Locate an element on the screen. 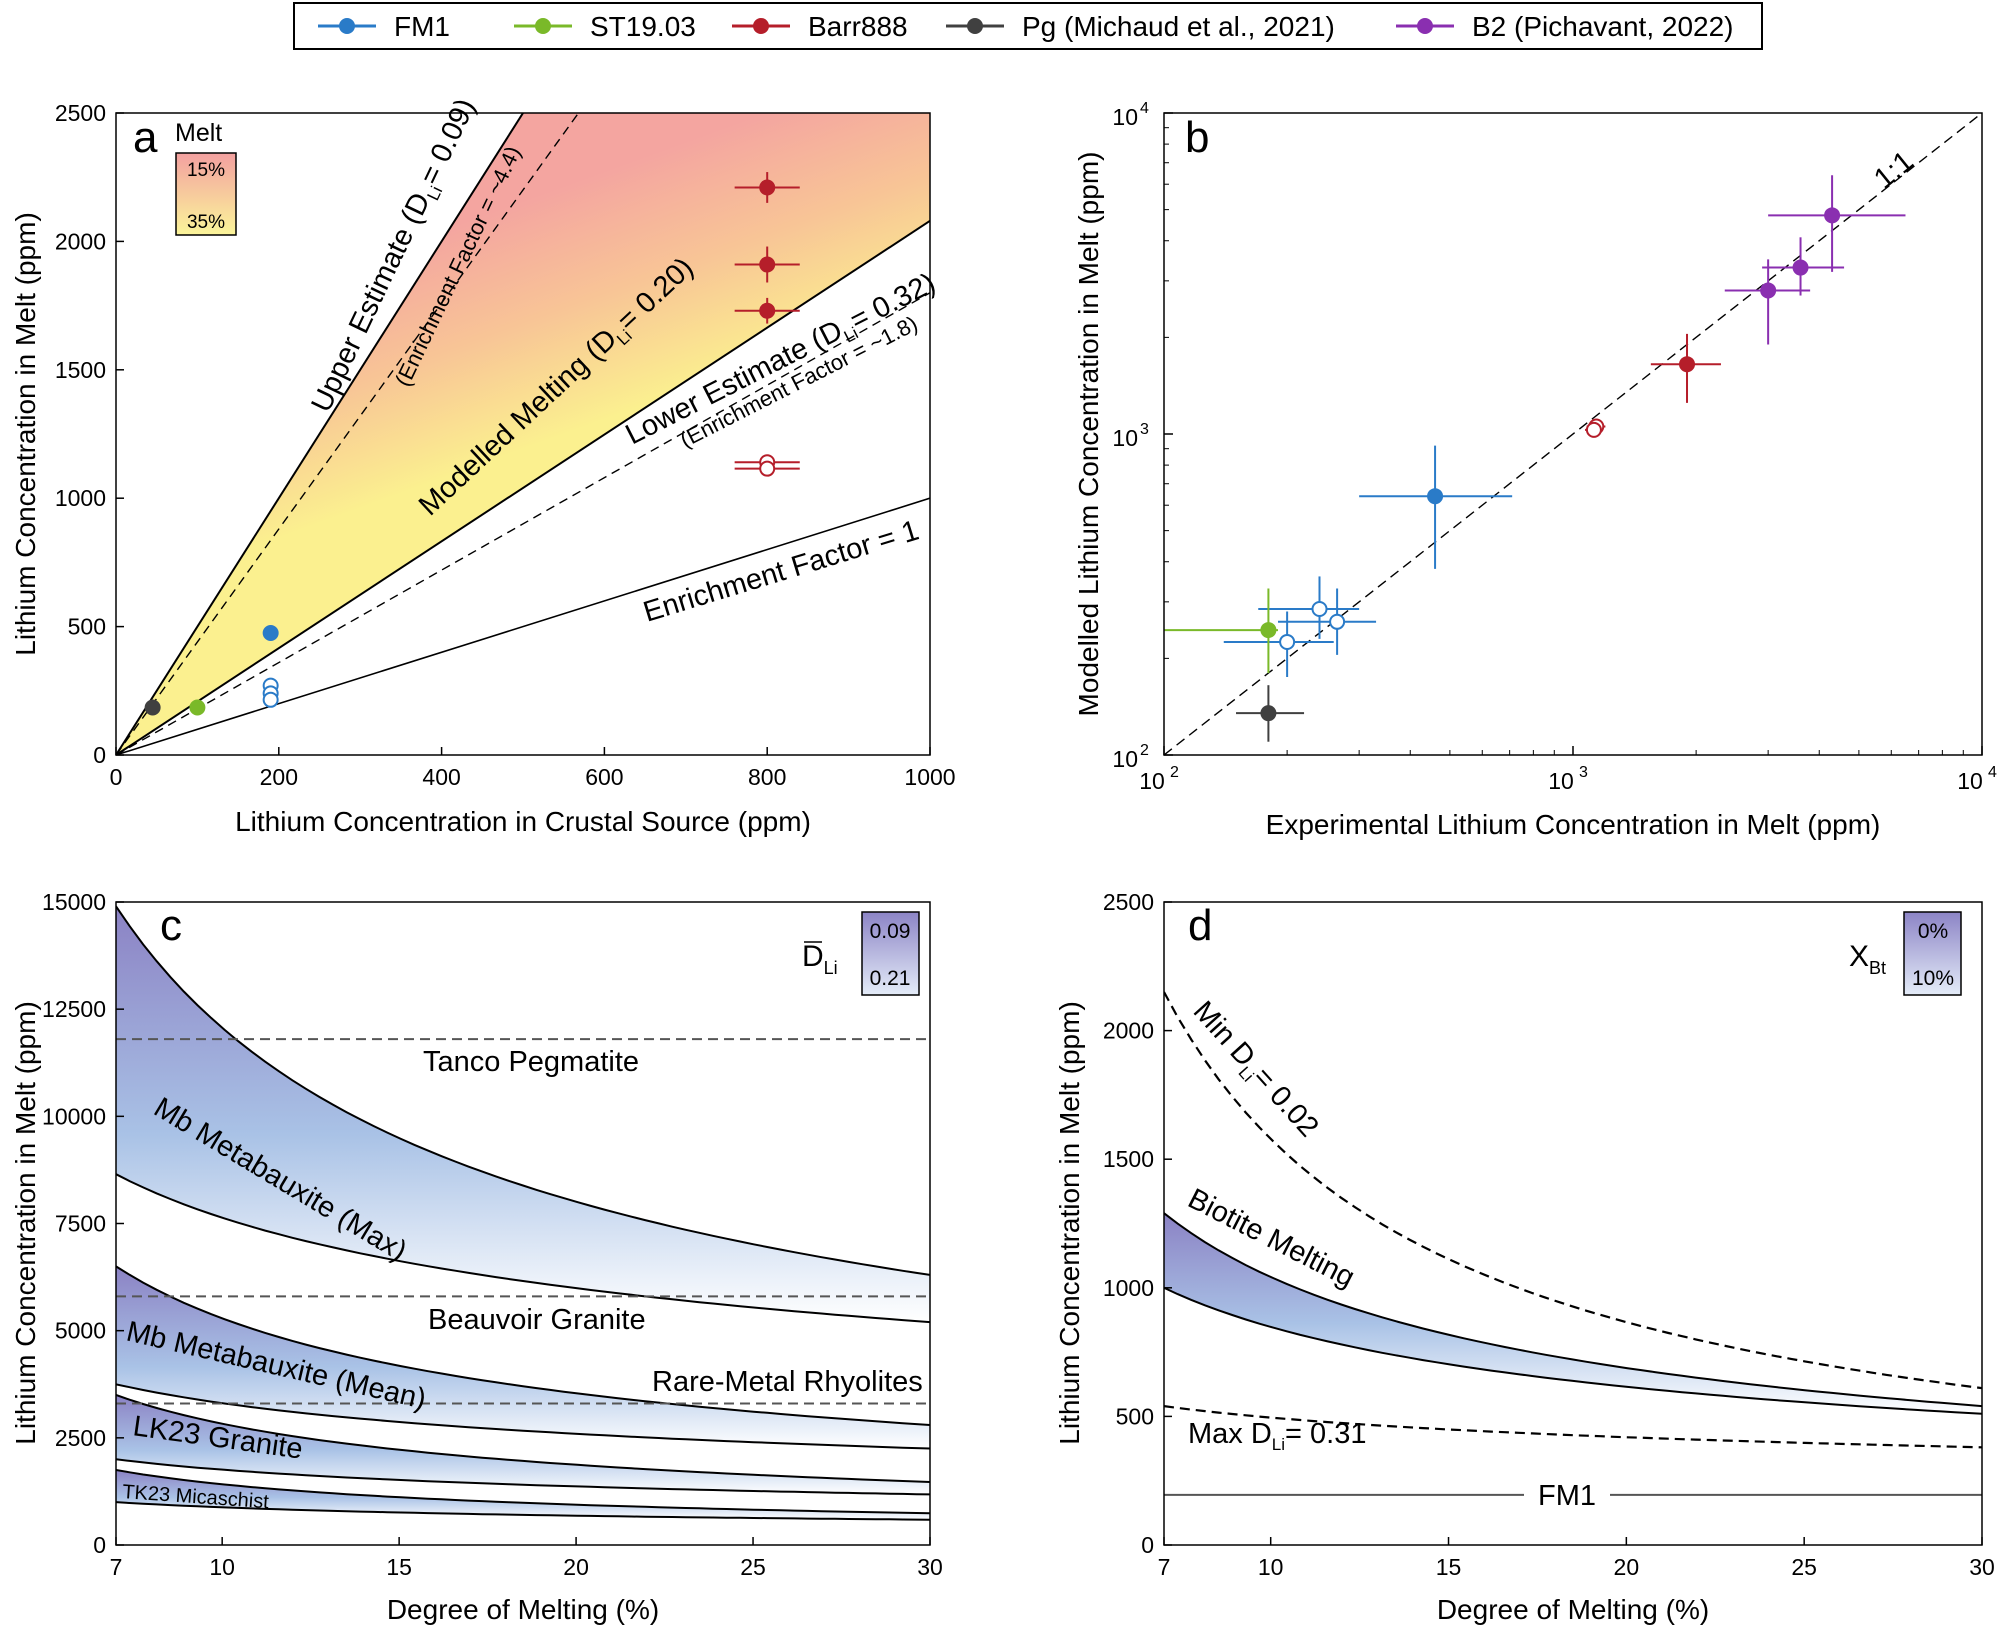 The image size is (2000, 1629). colorbar-c-sub: Li is located at coordinates (831, 968).